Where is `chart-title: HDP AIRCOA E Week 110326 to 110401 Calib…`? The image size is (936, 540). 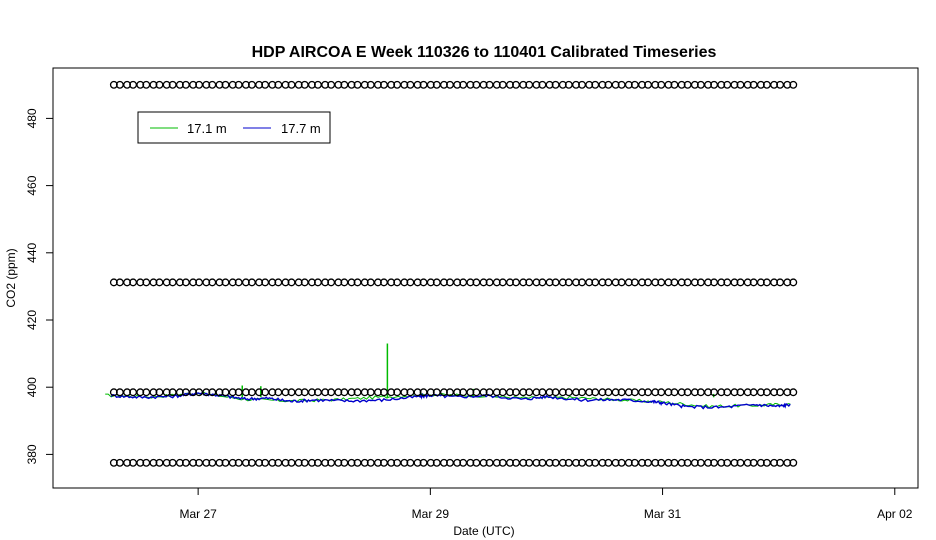 chart-title: HDP AIRCOA E Week 110326 to 110401 Calib… is located at coordinates (484, 52).